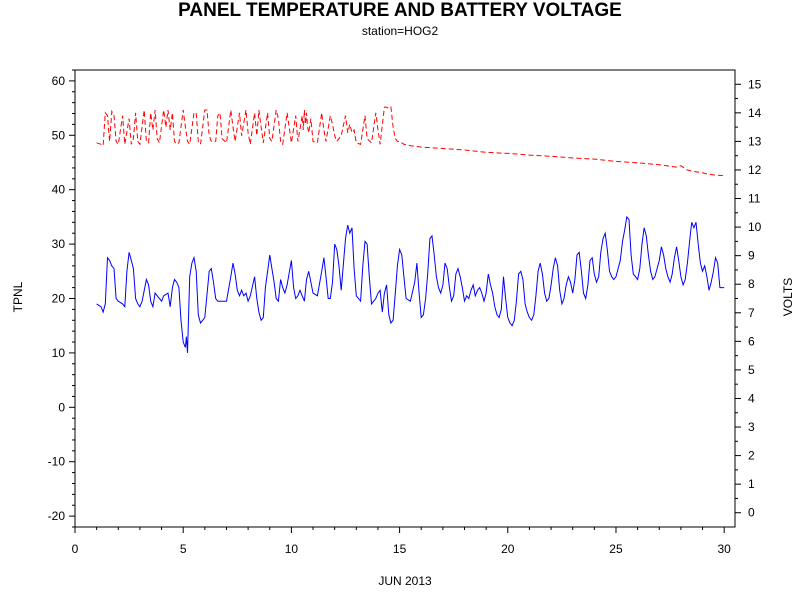  I want to click on chart-subtitle: station=HOG2, so click(400, 31).